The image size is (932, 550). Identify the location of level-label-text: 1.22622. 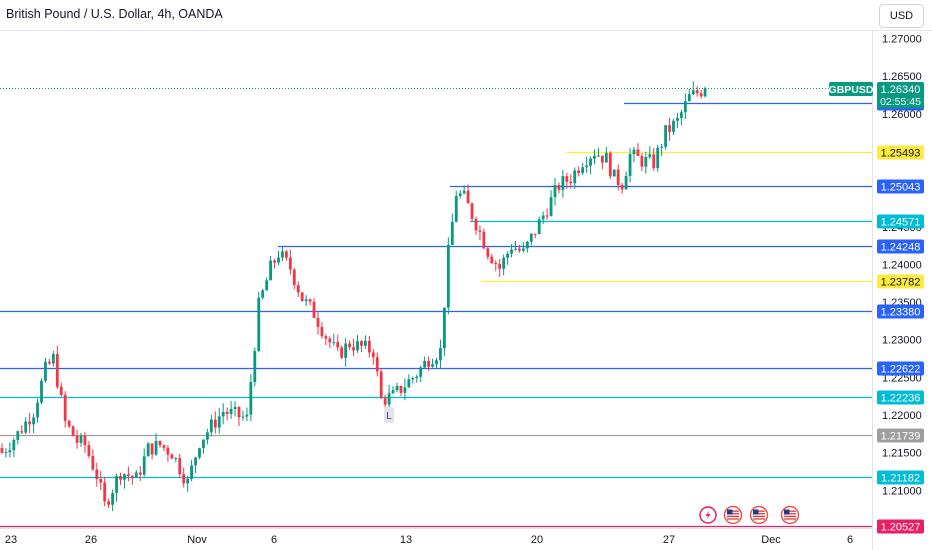
(901, 370).